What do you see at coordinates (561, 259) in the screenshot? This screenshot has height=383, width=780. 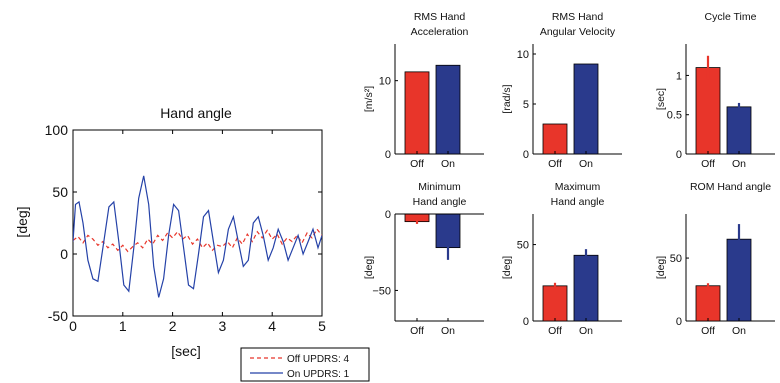 I see `bar-chart-5: Maximum Hand angle Off On 0 50 [deg]` at bounding box center [561, 259].